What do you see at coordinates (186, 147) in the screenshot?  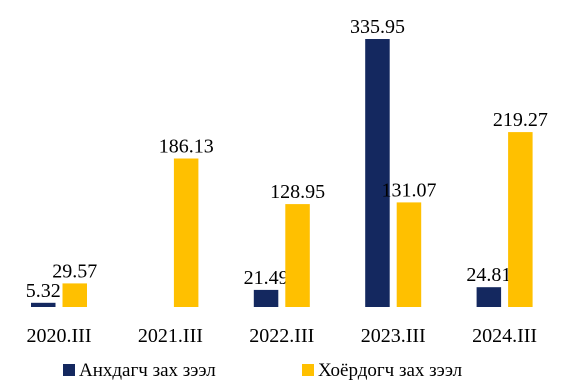 I see `data-label-secondary-2021.III: 186.13` at bounding box center [186, 147].